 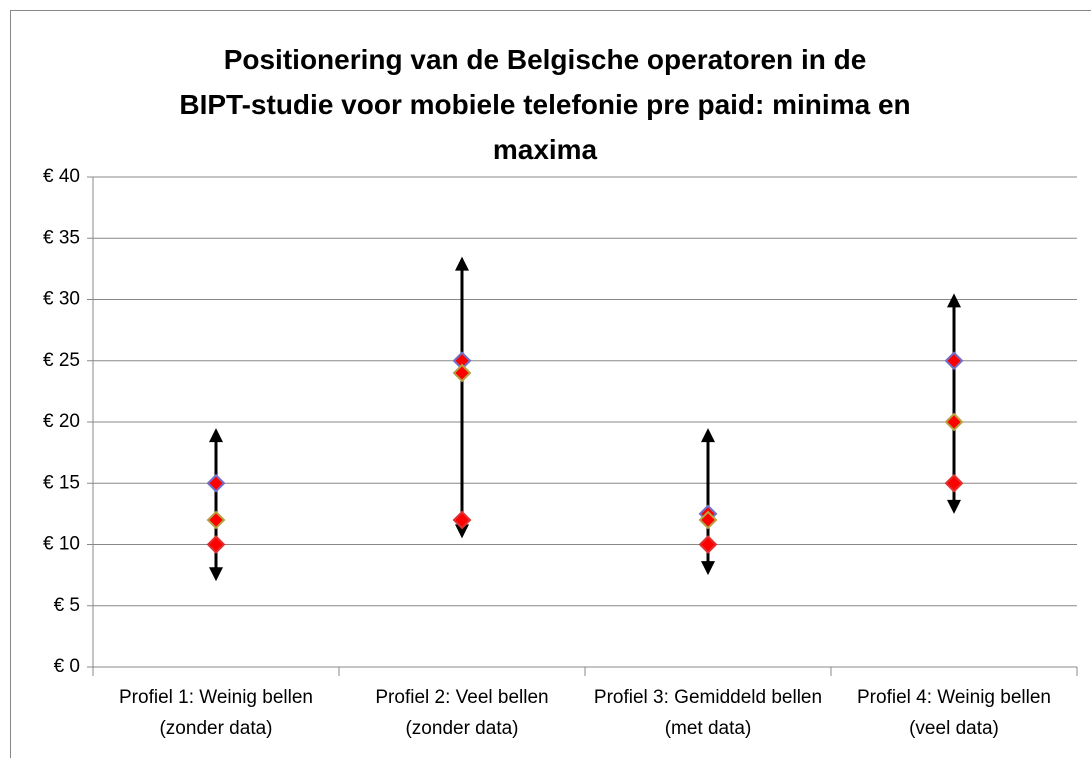 What do you see at coordinates (216, 713) in the screenshot?
I see `x-tick-label: Profiel 1: Weinig bellen (zonder data)` at bounding box center [216, 713].